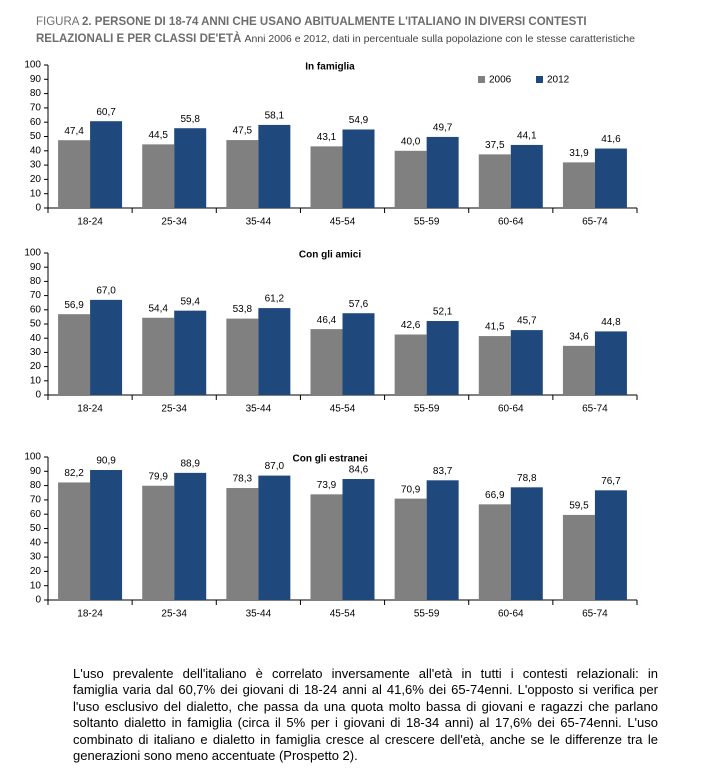  Describe the element at coordinates (327, 320) in the screenshot. I see `value-label: 46,4` at that location.